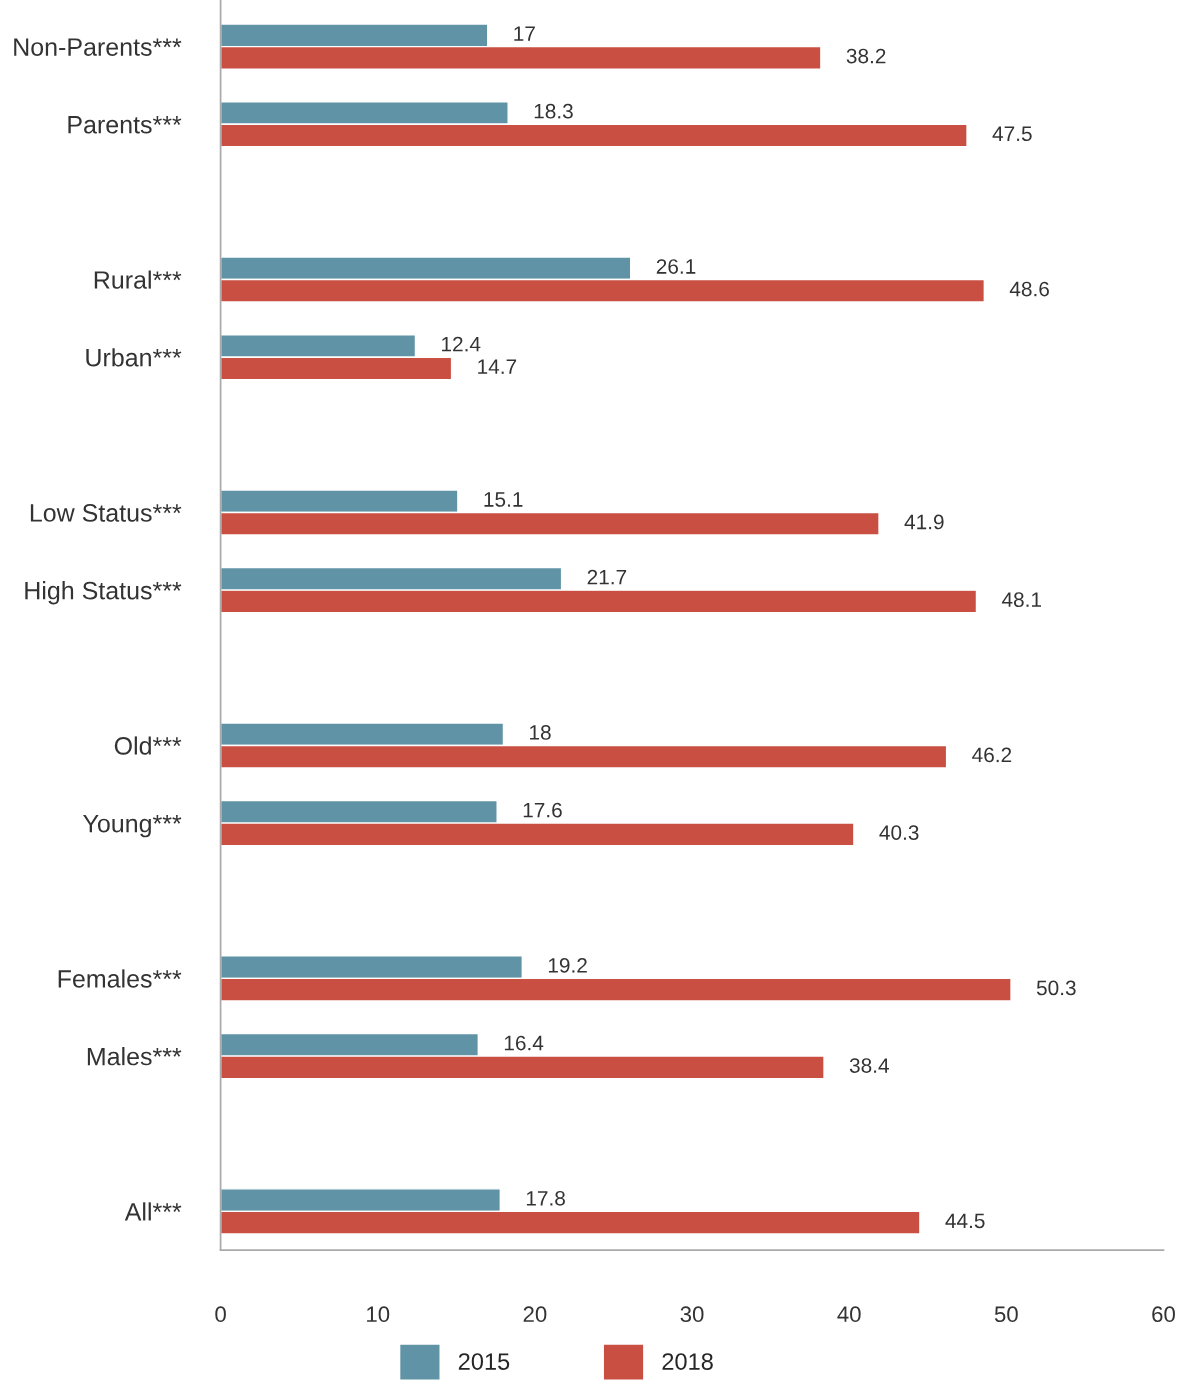 The image size is (1186, 1400). What do you see at coordinates (924, 522) in the screenshot?
I see `data-label: 41.9` at bounding box center [924, 522].